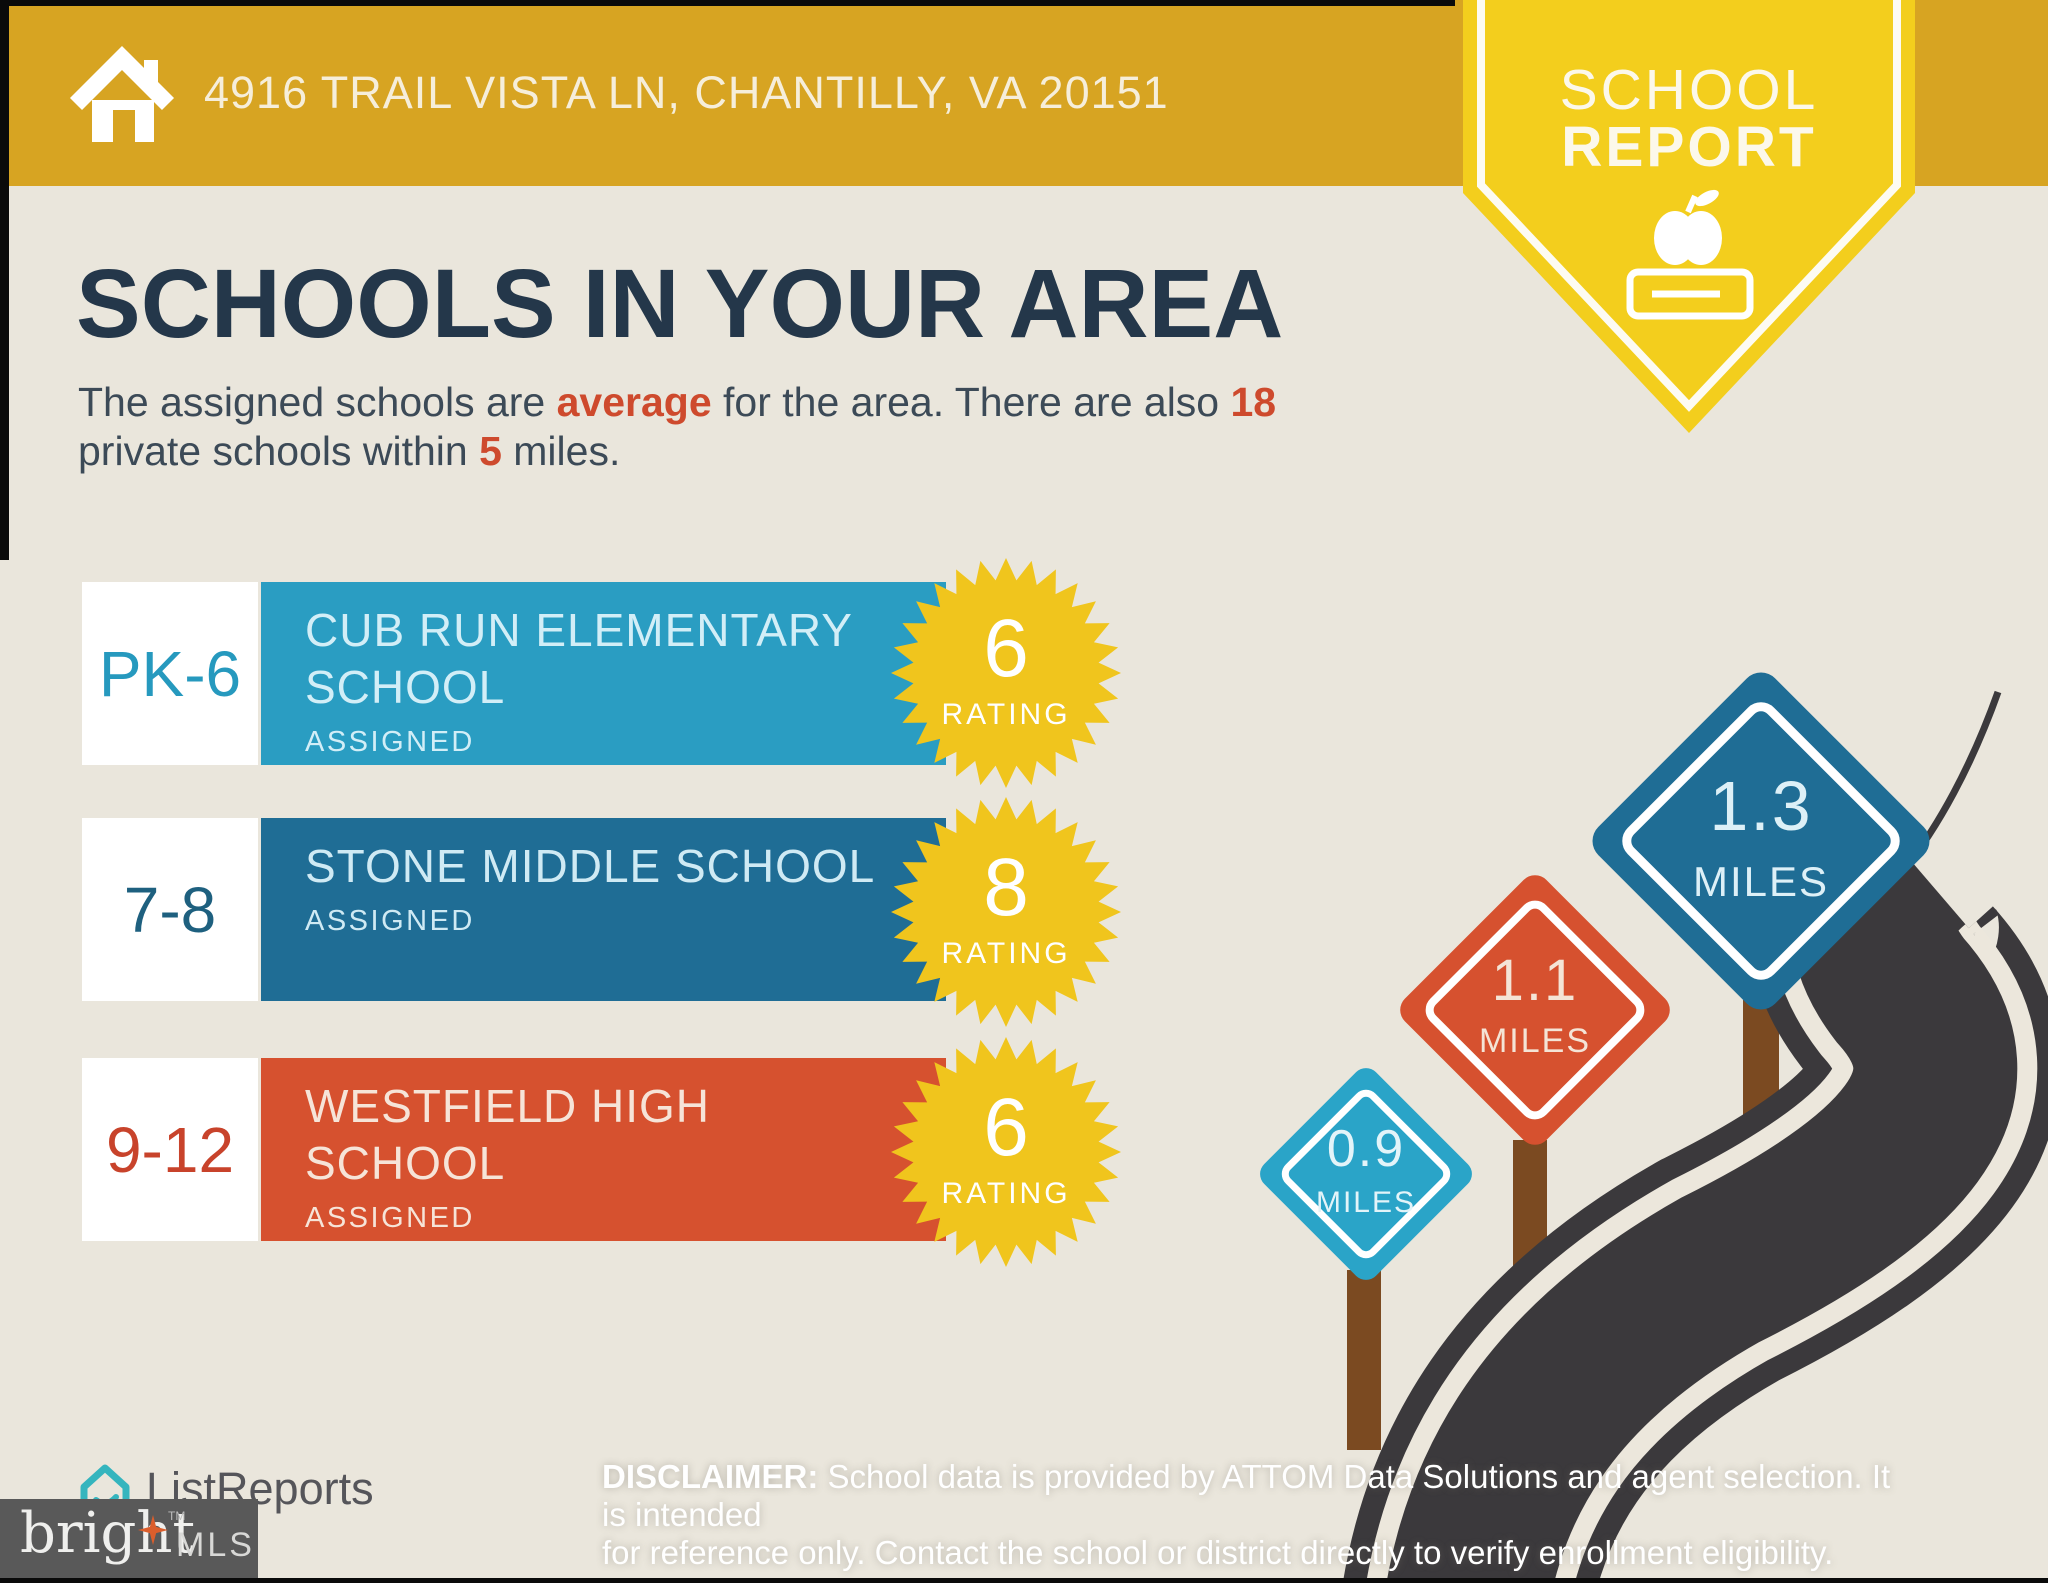 Image resolution: width=2048 pixels, height=1583 pixels. I want to click on intro-highlight-count: 18, so click(1253, 402).